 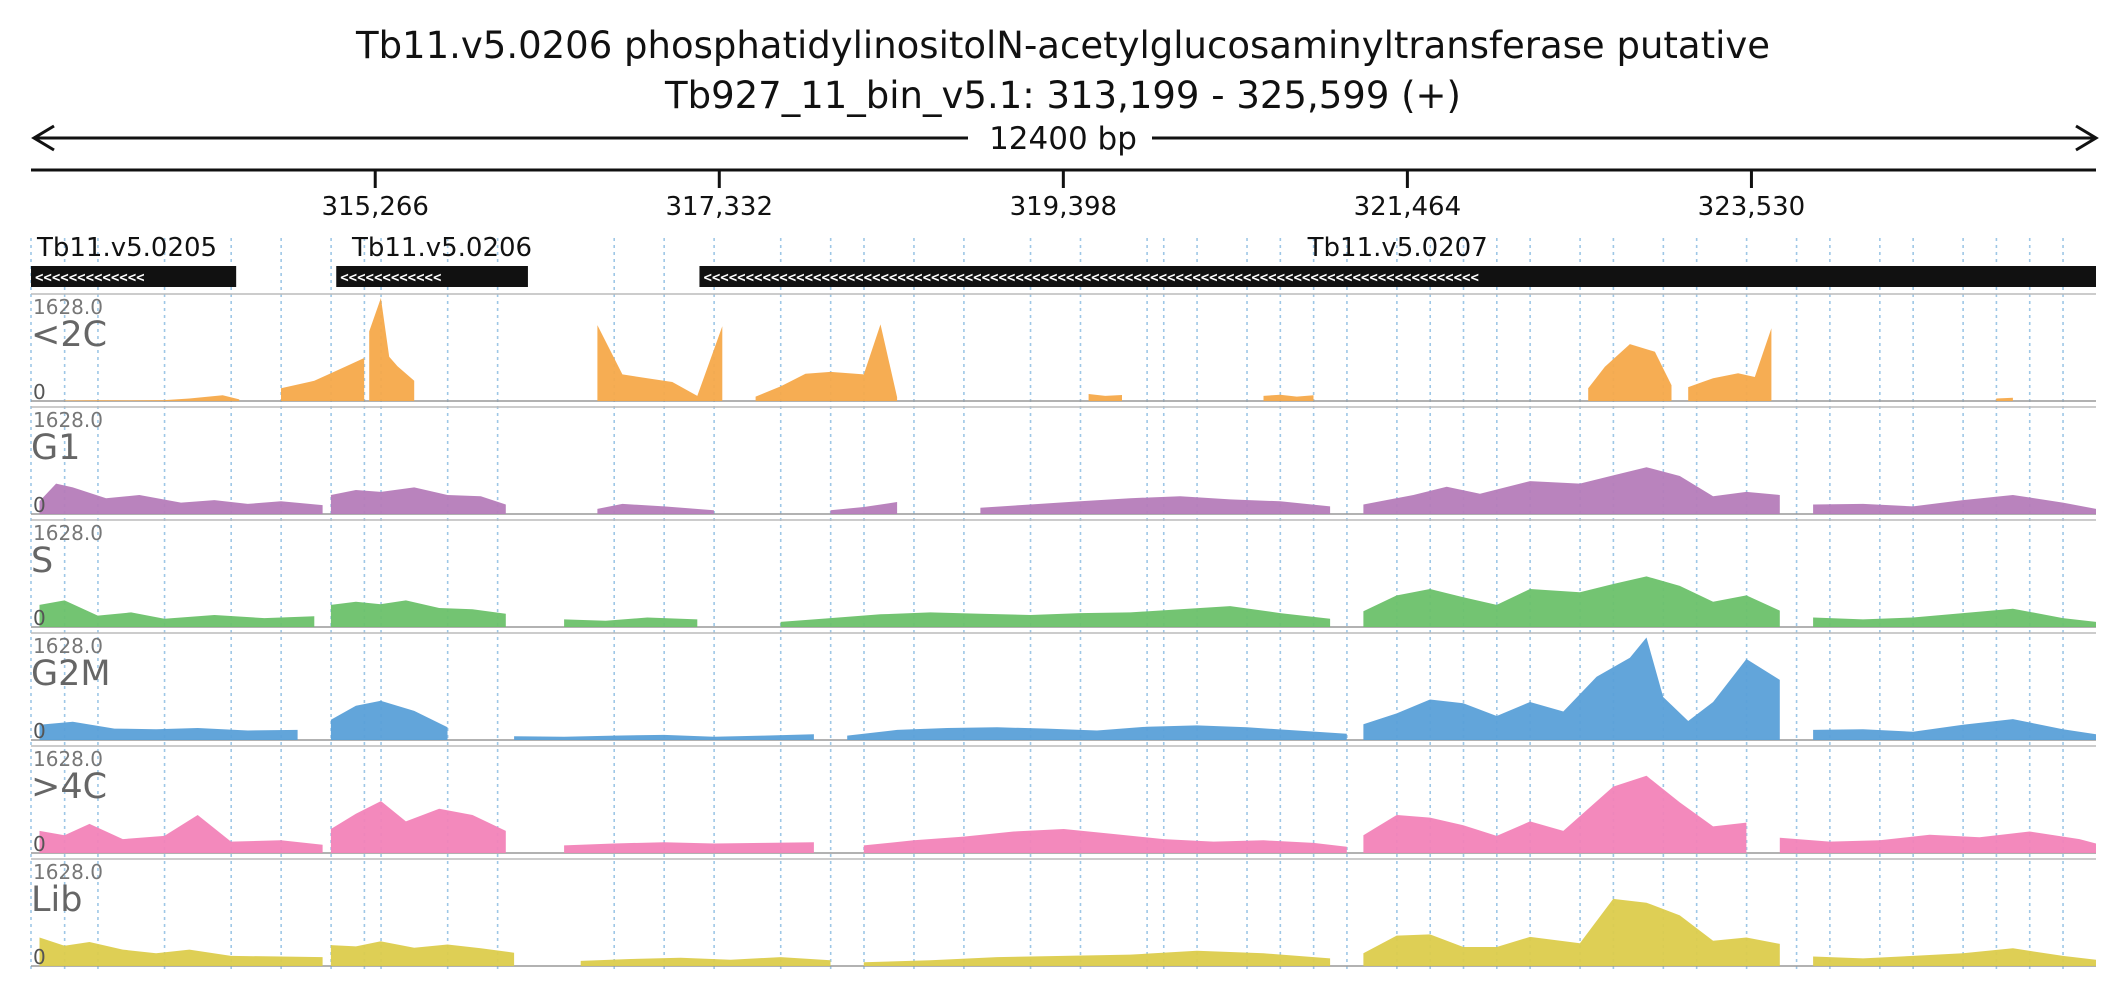 I want to click on coverage-track: 1628.0 0 >4C, so click(x=1063, y=800).